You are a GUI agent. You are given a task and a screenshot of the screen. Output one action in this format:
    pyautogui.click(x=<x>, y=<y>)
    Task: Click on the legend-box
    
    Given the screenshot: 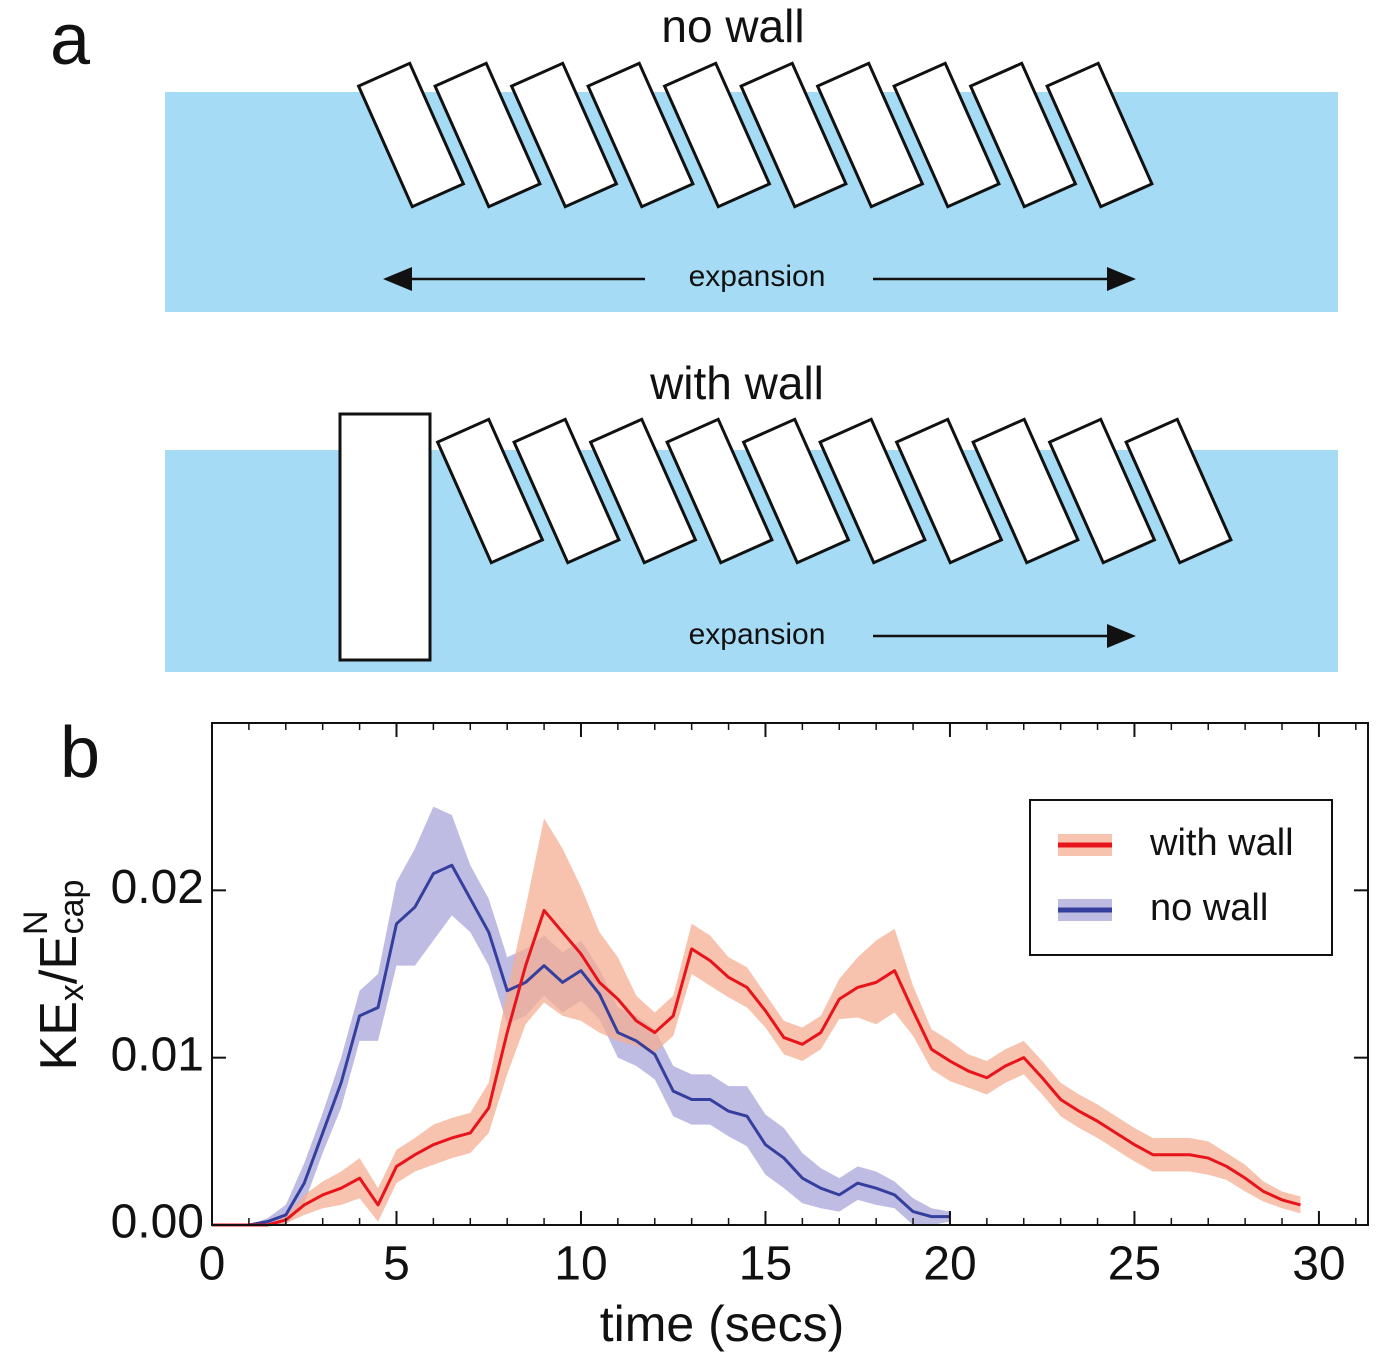 What is the action you would take?
    pyautogui.click(x=1181, y=877)
    